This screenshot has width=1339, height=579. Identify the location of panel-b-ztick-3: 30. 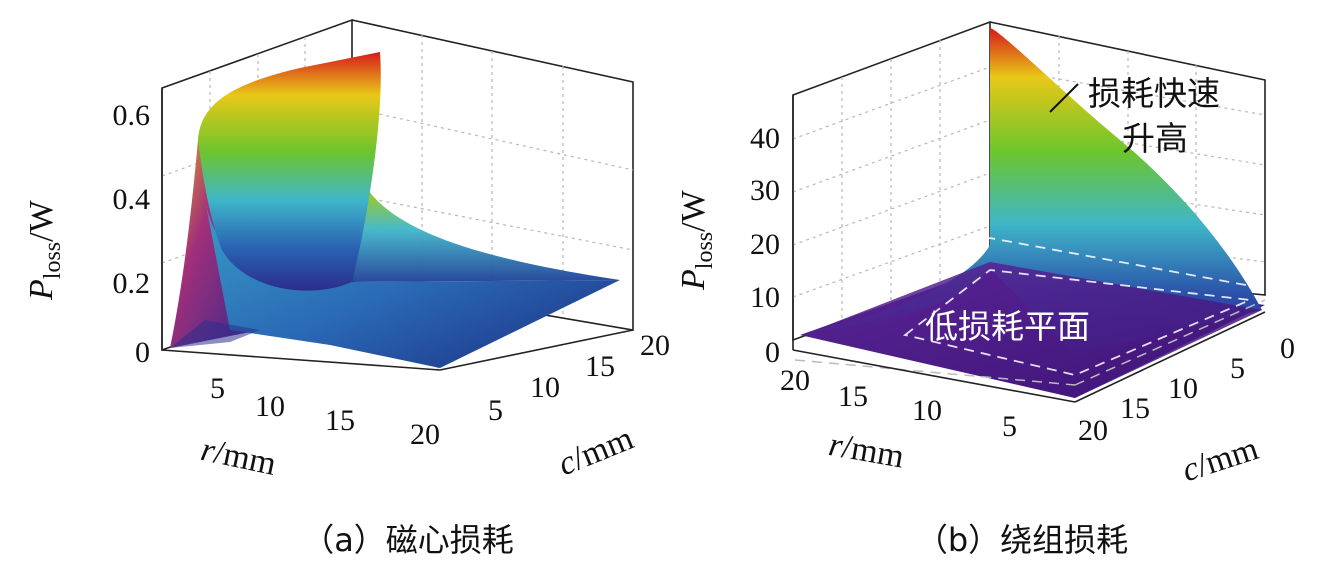
(765, 190).